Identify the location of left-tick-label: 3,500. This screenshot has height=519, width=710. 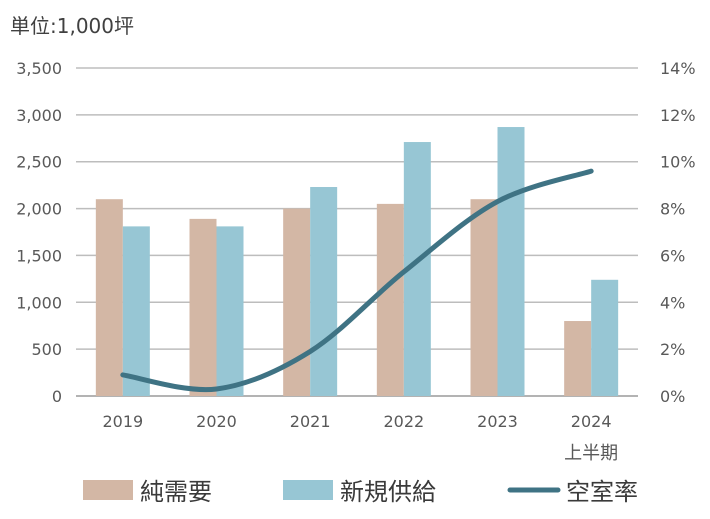
(39, 68).